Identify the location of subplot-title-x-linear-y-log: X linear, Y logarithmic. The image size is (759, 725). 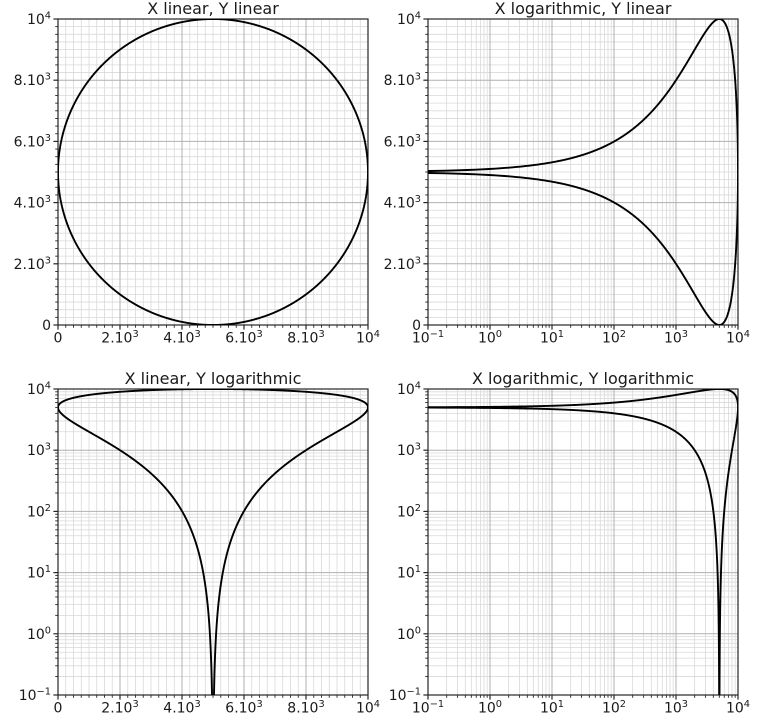
(213, 378).